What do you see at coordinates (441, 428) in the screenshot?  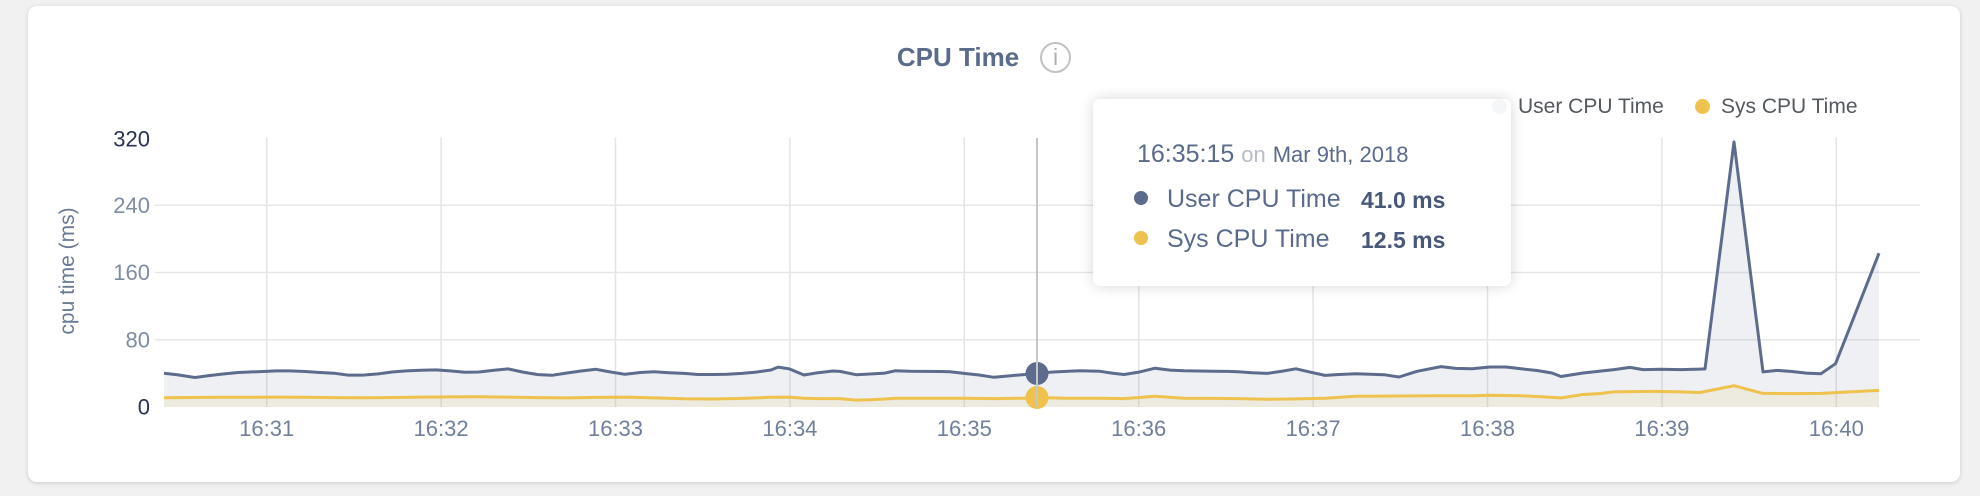 I see `svg-text: 16:32` at bounding box center [441, 428].